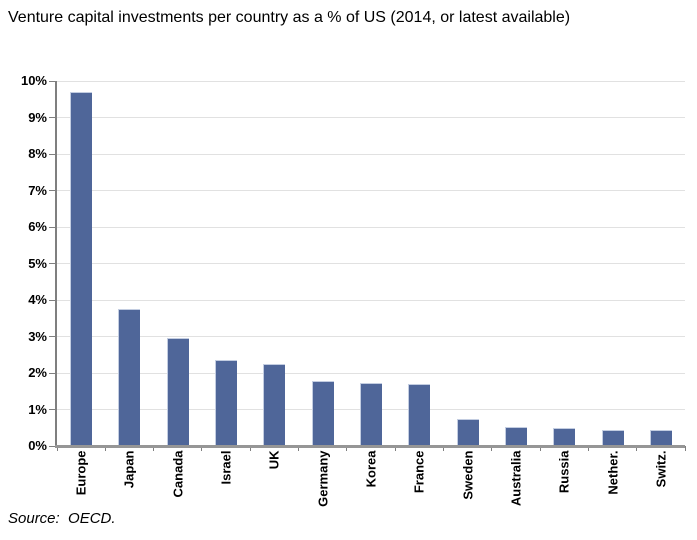 This screenshot has height=540, width=697. I want to click on x-tick-label: Japan, so click(129, 469).